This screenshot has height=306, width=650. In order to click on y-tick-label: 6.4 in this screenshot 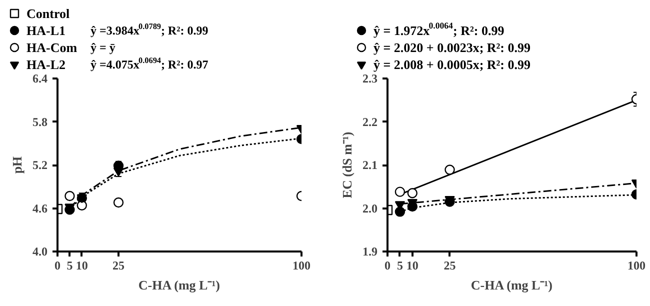, I will do `click(40, 79)`.